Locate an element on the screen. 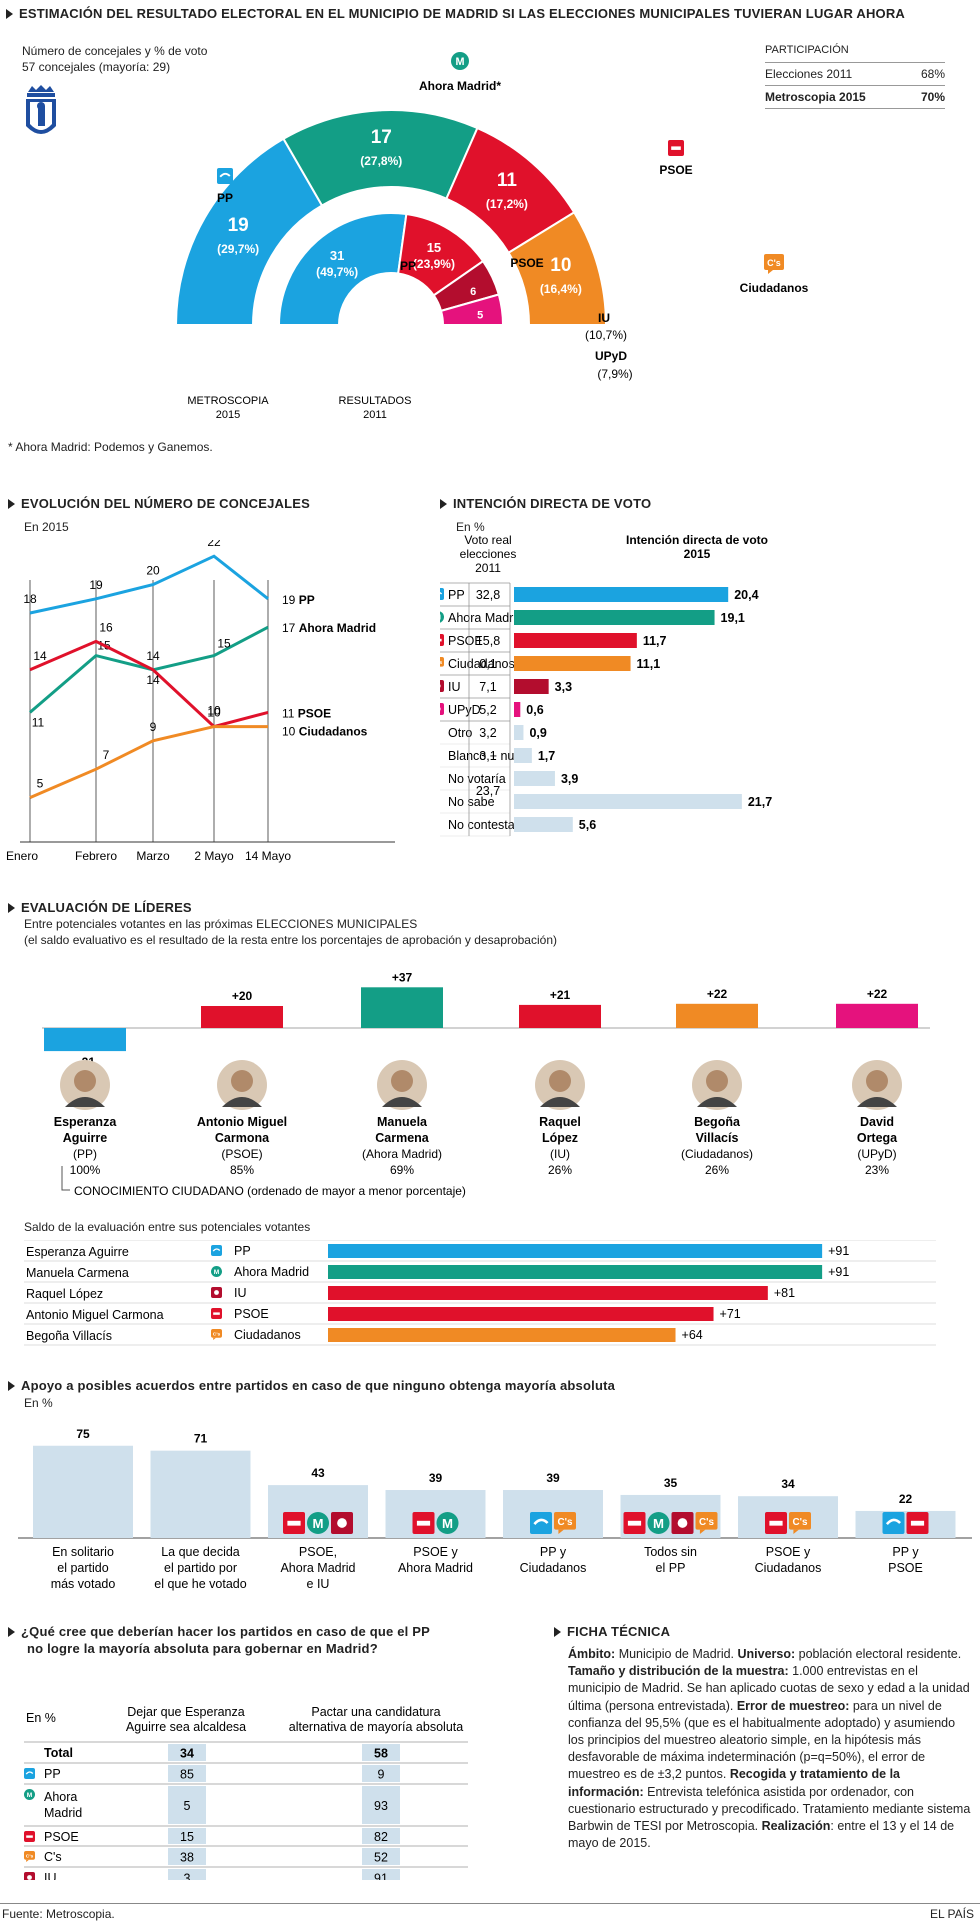  inner-seat-label: 6 is located at coordinates (473, 292).